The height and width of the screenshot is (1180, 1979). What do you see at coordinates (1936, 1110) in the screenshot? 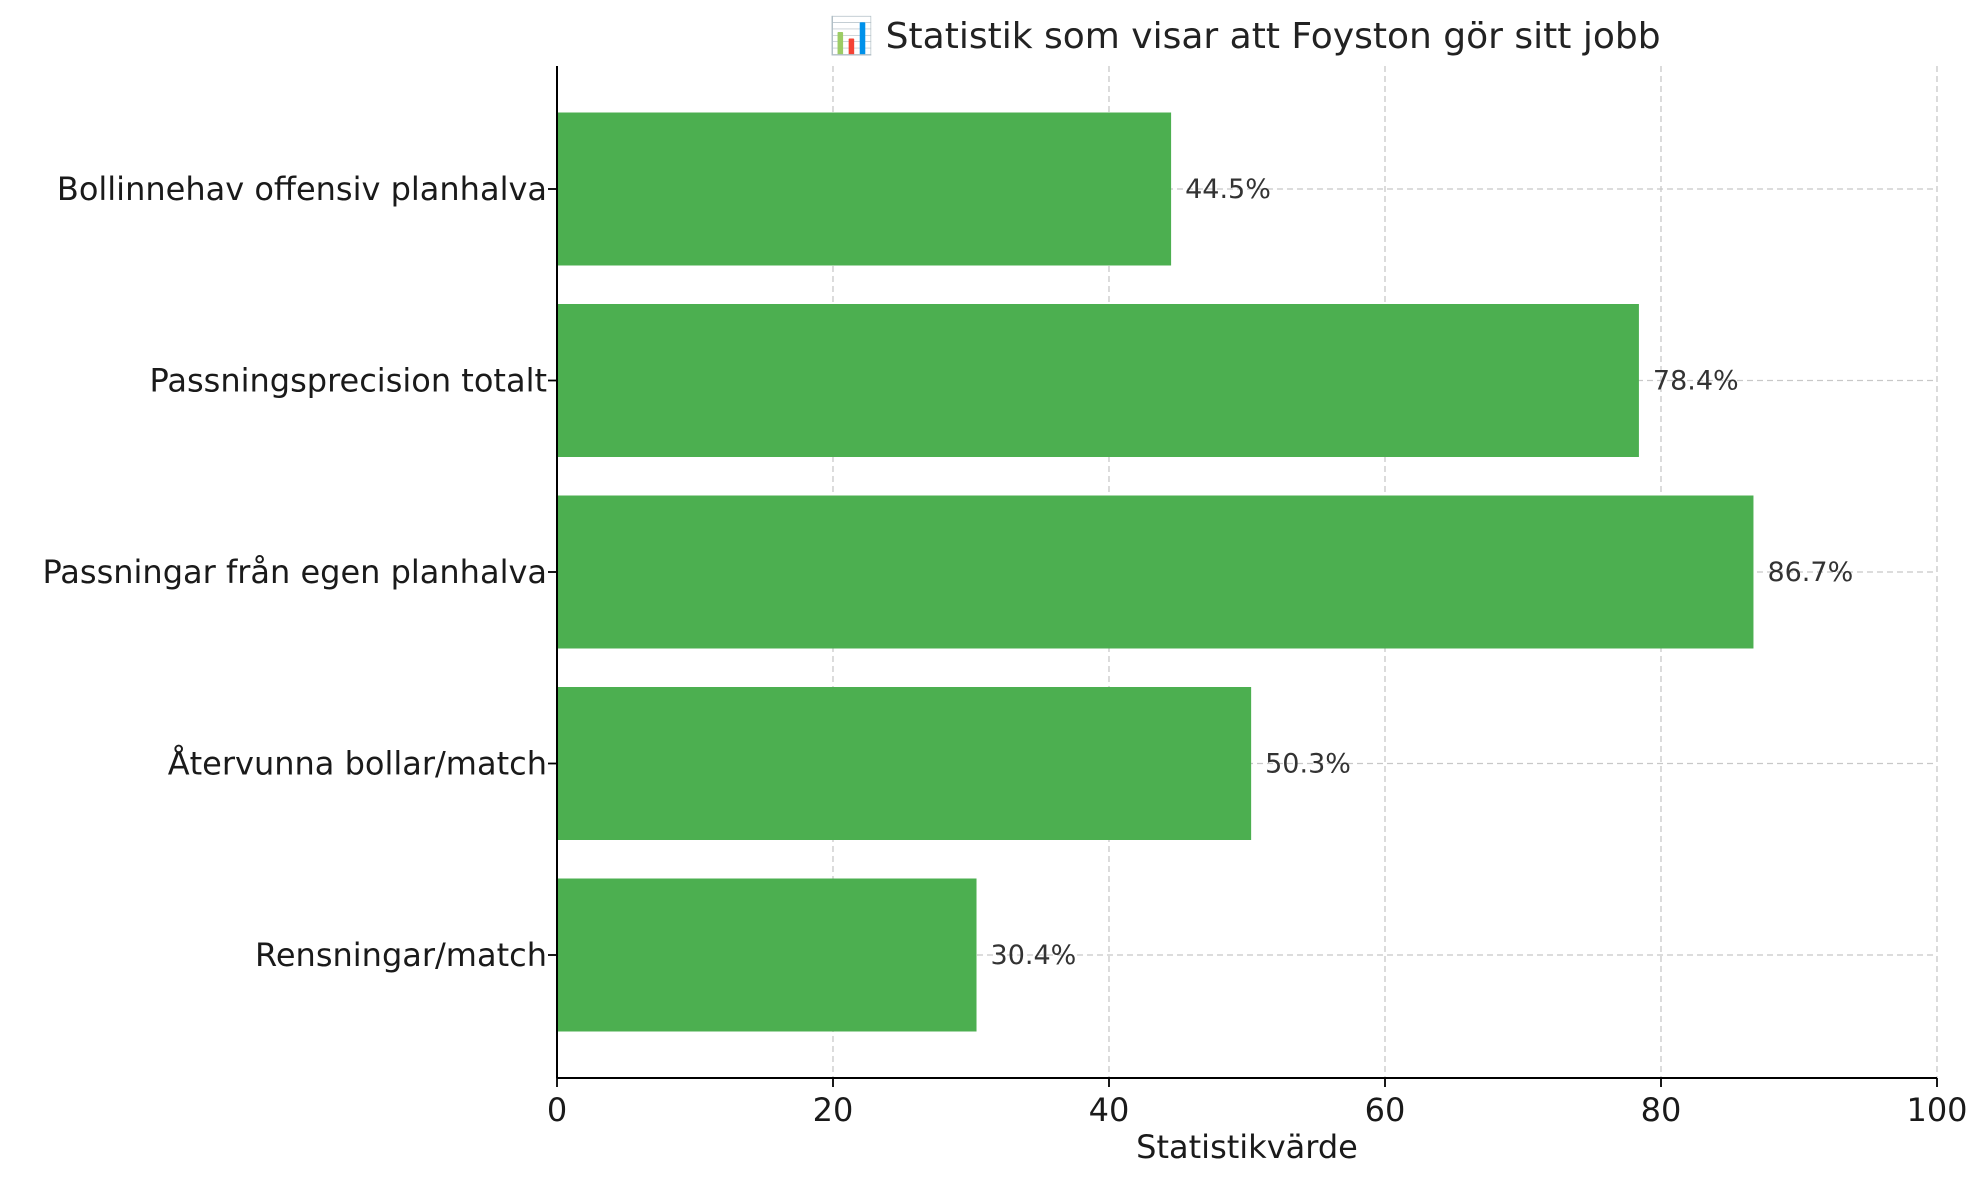
I see `x-tick-label: 100` at bounding box center [1936, 1110].